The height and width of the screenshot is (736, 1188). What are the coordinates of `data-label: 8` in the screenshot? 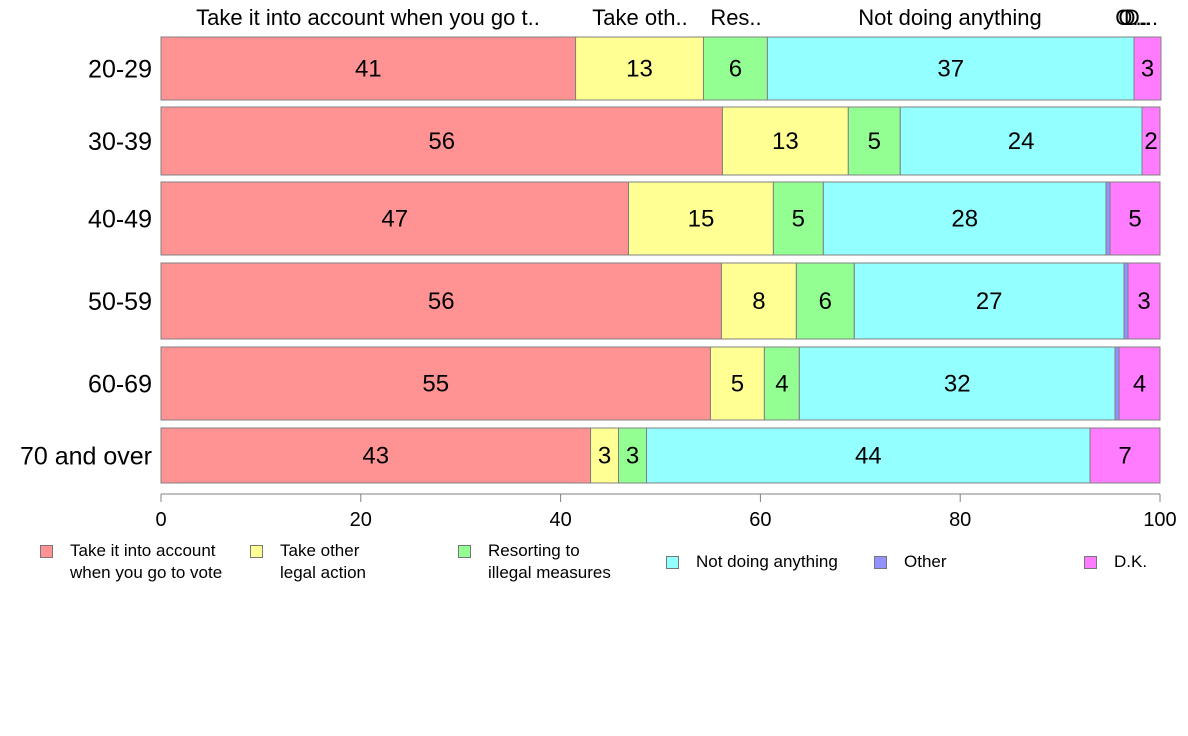 It's located at (758, 301).